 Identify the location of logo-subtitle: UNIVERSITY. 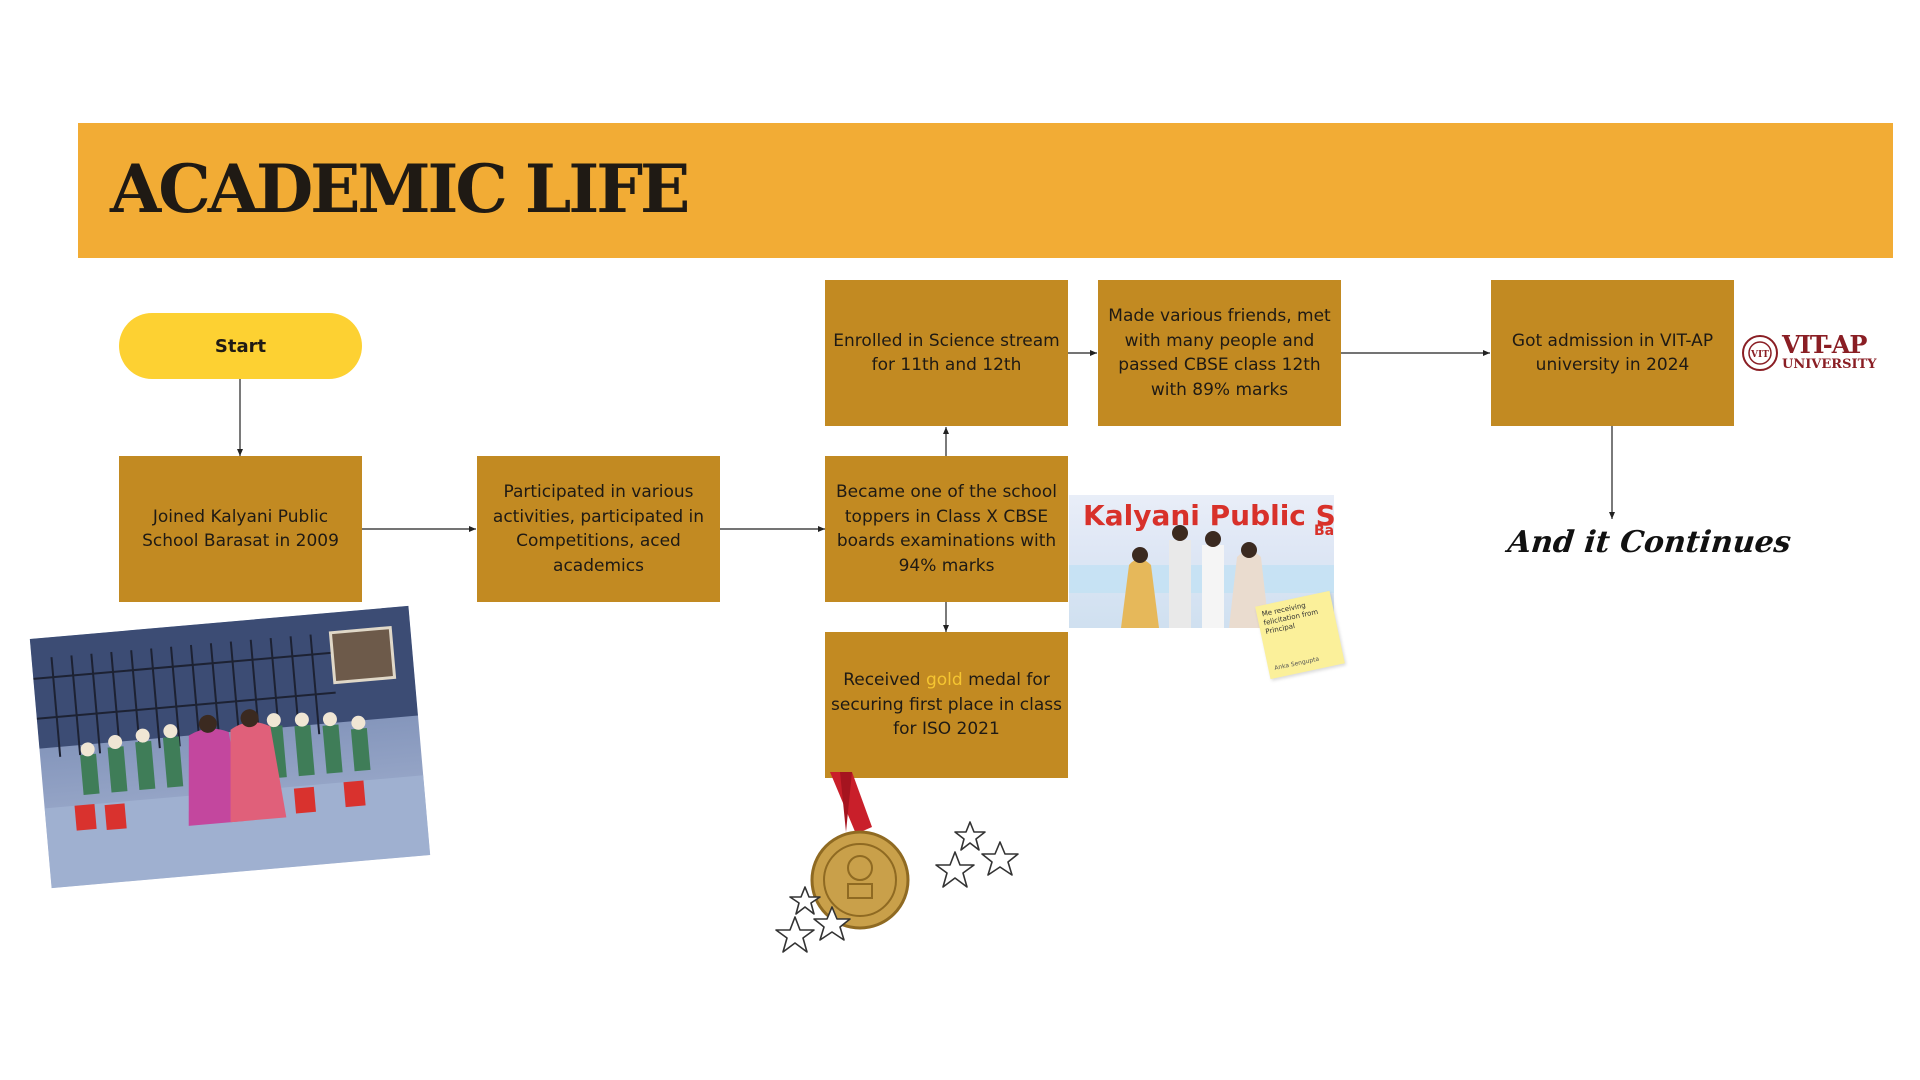
(1829, 364).